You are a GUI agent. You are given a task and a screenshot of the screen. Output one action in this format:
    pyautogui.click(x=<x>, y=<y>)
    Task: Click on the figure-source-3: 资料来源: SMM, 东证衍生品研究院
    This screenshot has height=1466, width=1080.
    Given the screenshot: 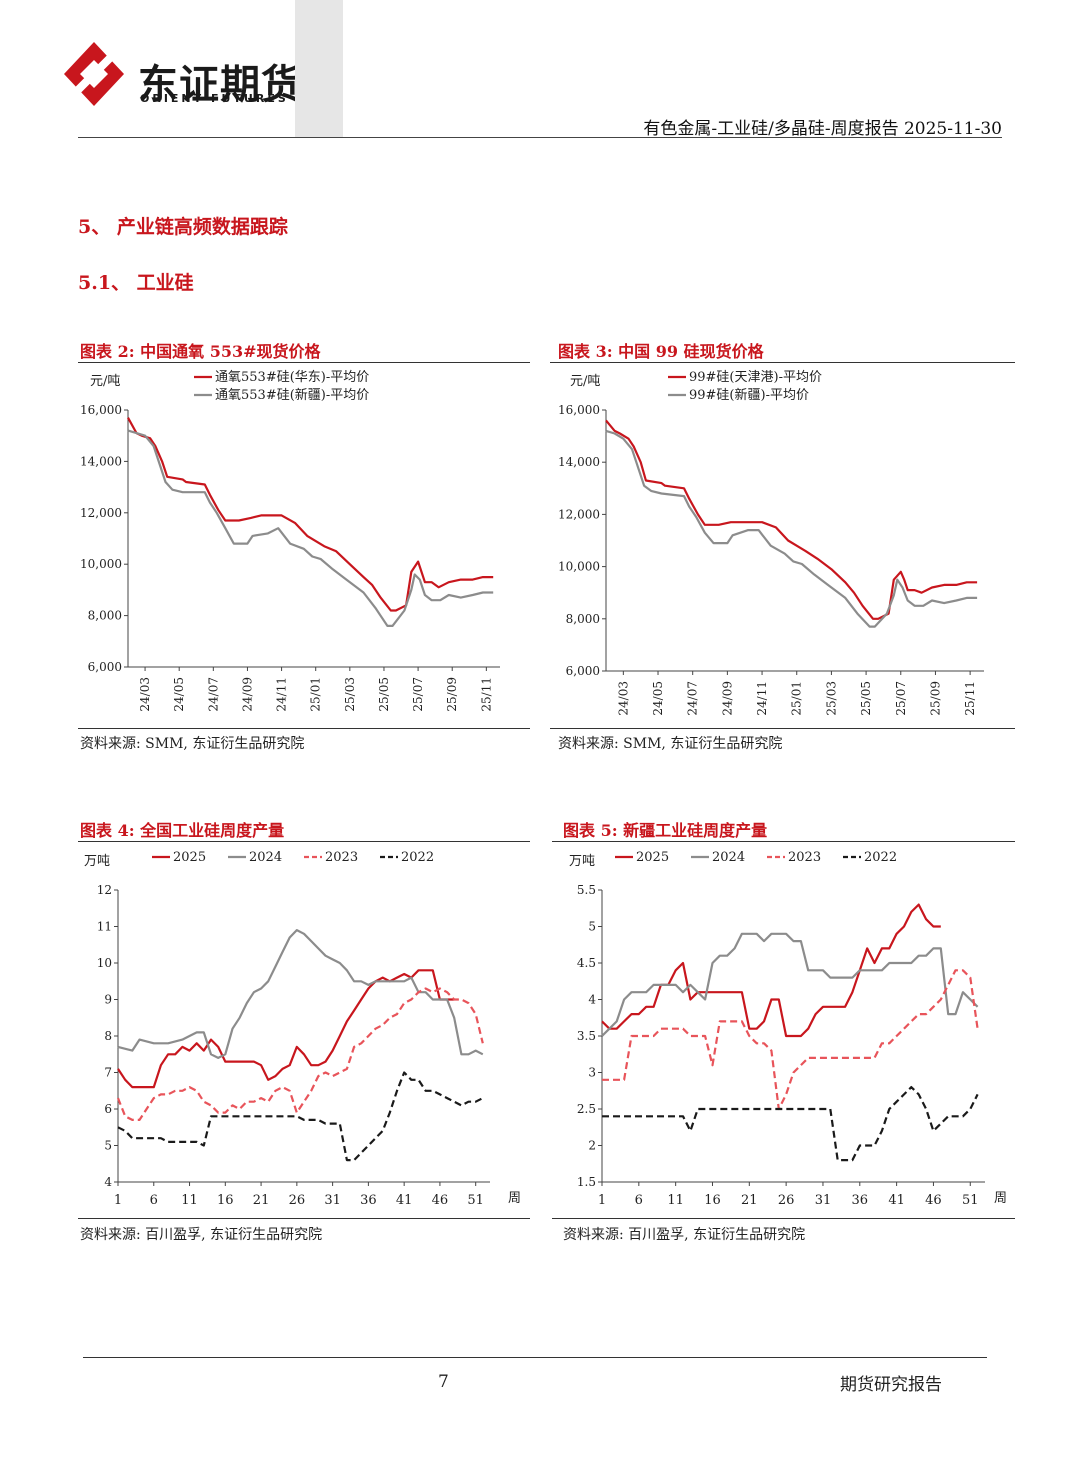 What is the action you would take?
    pyautogui.click(x=670, y=744)
    